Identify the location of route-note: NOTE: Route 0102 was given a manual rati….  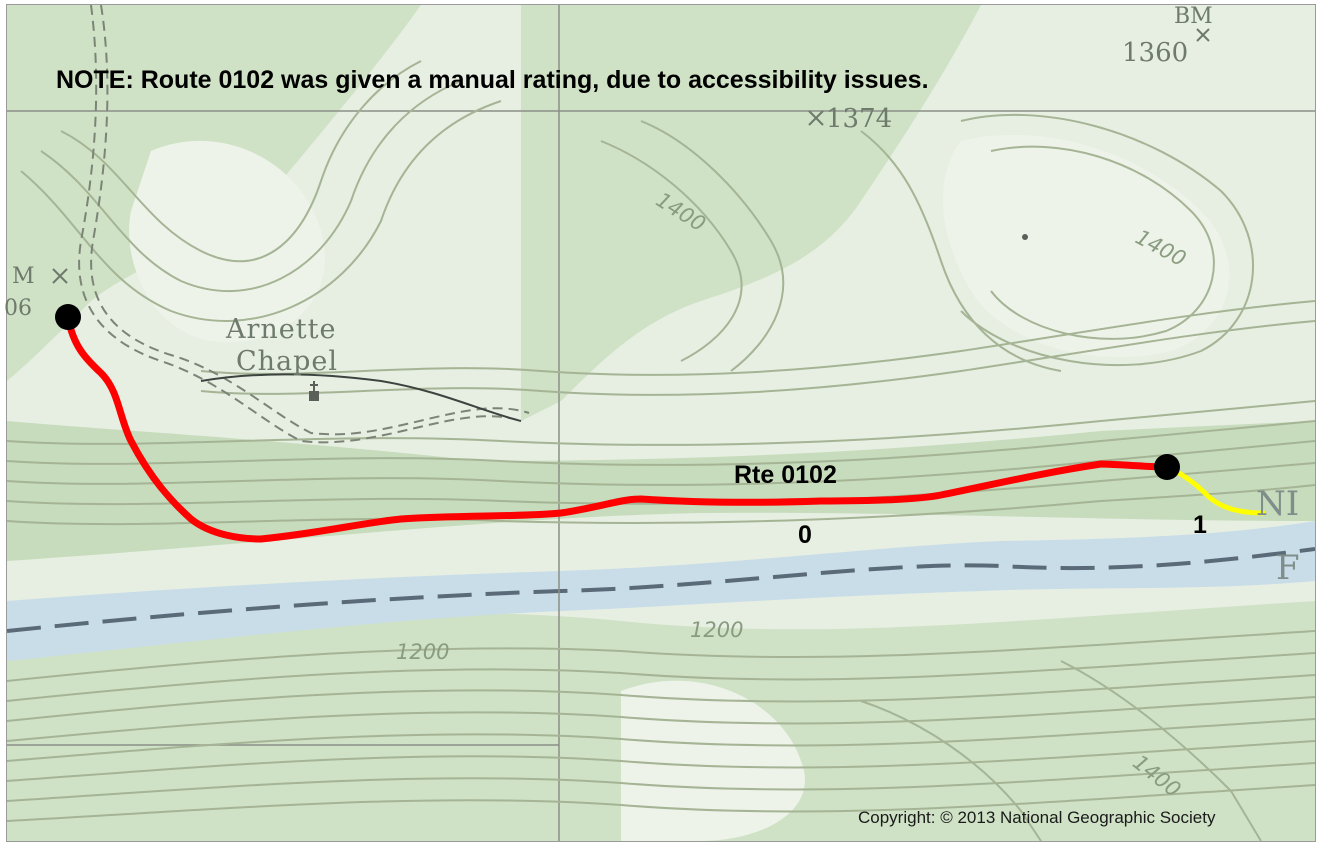
(492, 80).